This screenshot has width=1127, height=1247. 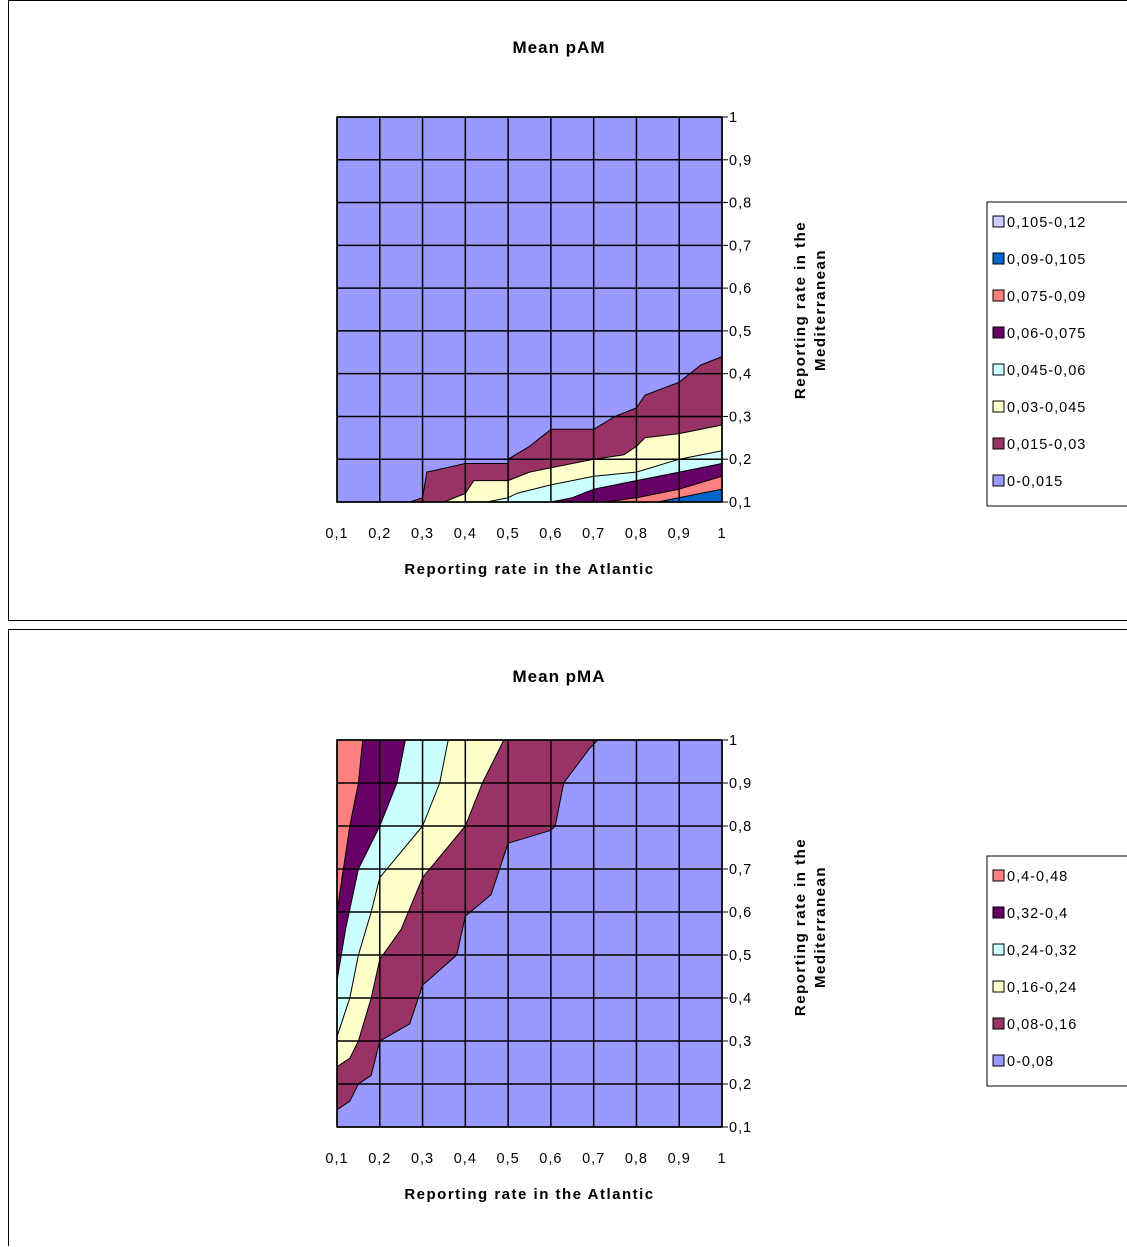 What do you see at coordinates (1046, 334) in the screenshot?
I see `legend-label: 0,06-0,075` at bounding box center [1046, 334].